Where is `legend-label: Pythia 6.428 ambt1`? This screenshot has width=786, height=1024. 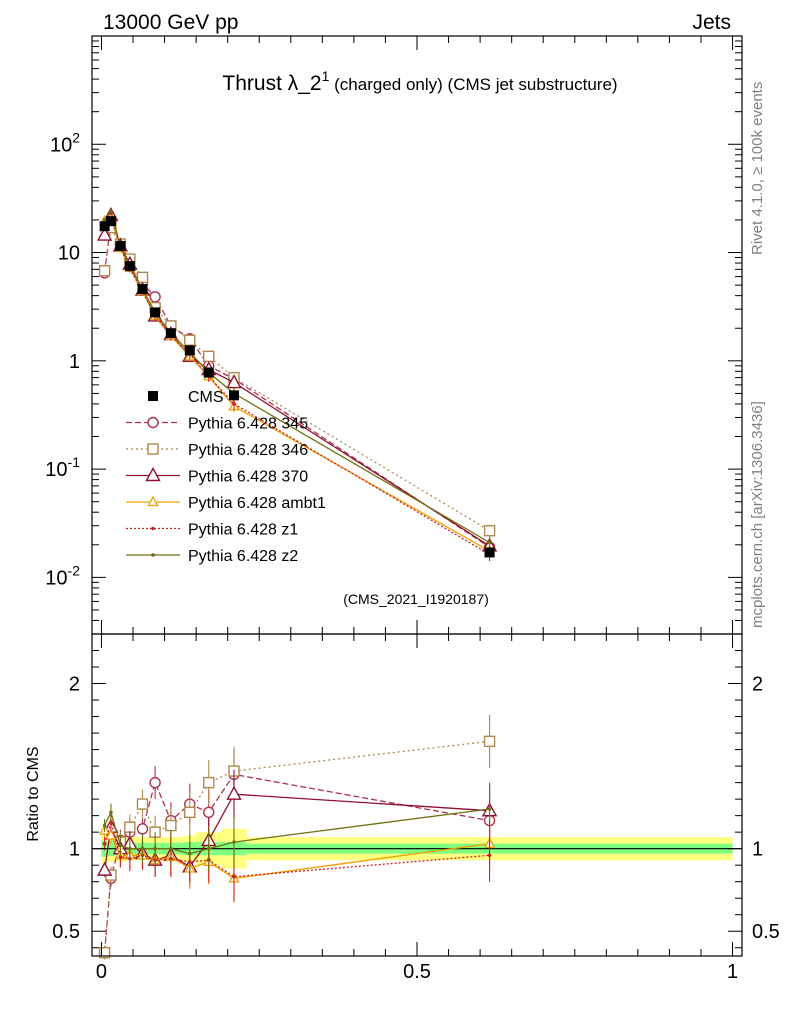 legend-label: Pythia 6.428 ambt1 is located at coordinates (257, 503).